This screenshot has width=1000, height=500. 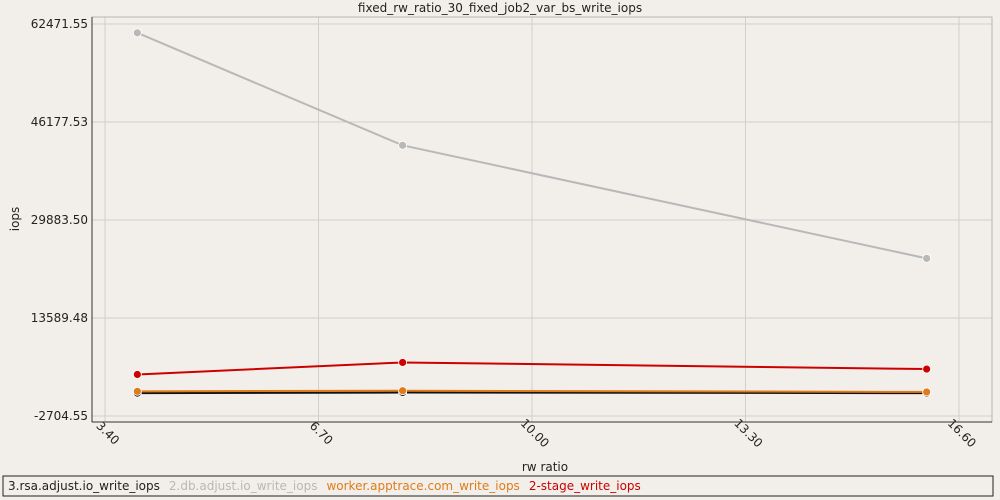 I want to click on y-tick-label: 62471.55, so click(x=59, y=24).